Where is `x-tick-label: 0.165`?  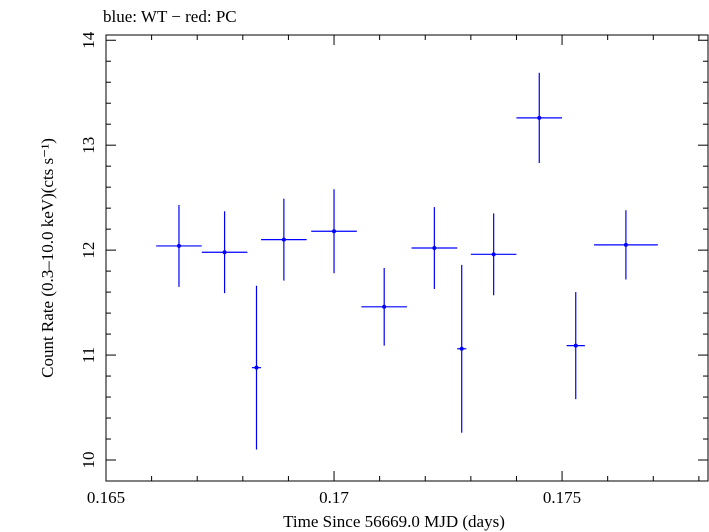
x-tick-label: 0.165 is located at coordinates (106, 497).